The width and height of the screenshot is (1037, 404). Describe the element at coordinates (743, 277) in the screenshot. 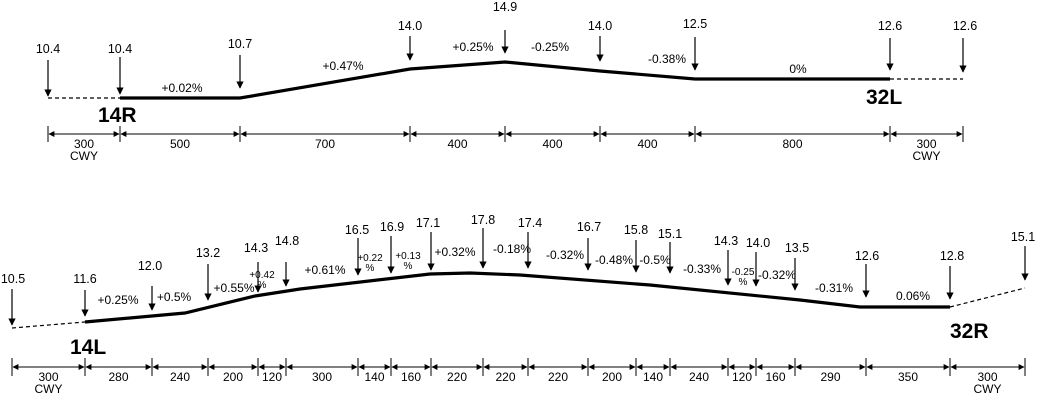

I see `lower-gradient-label: -0.25%` at that location.